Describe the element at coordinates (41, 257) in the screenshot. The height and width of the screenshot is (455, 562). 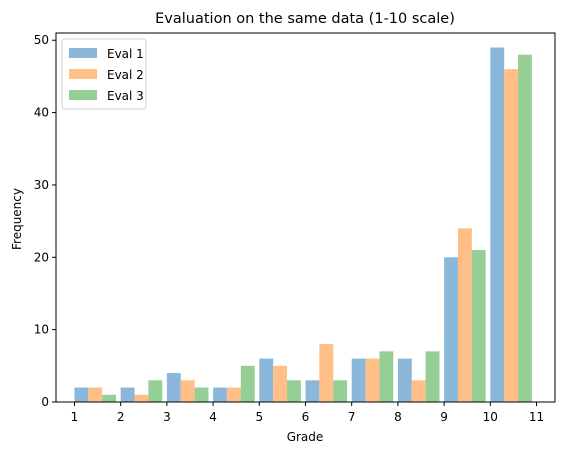
I see `y-tick-label: 20` at that location.